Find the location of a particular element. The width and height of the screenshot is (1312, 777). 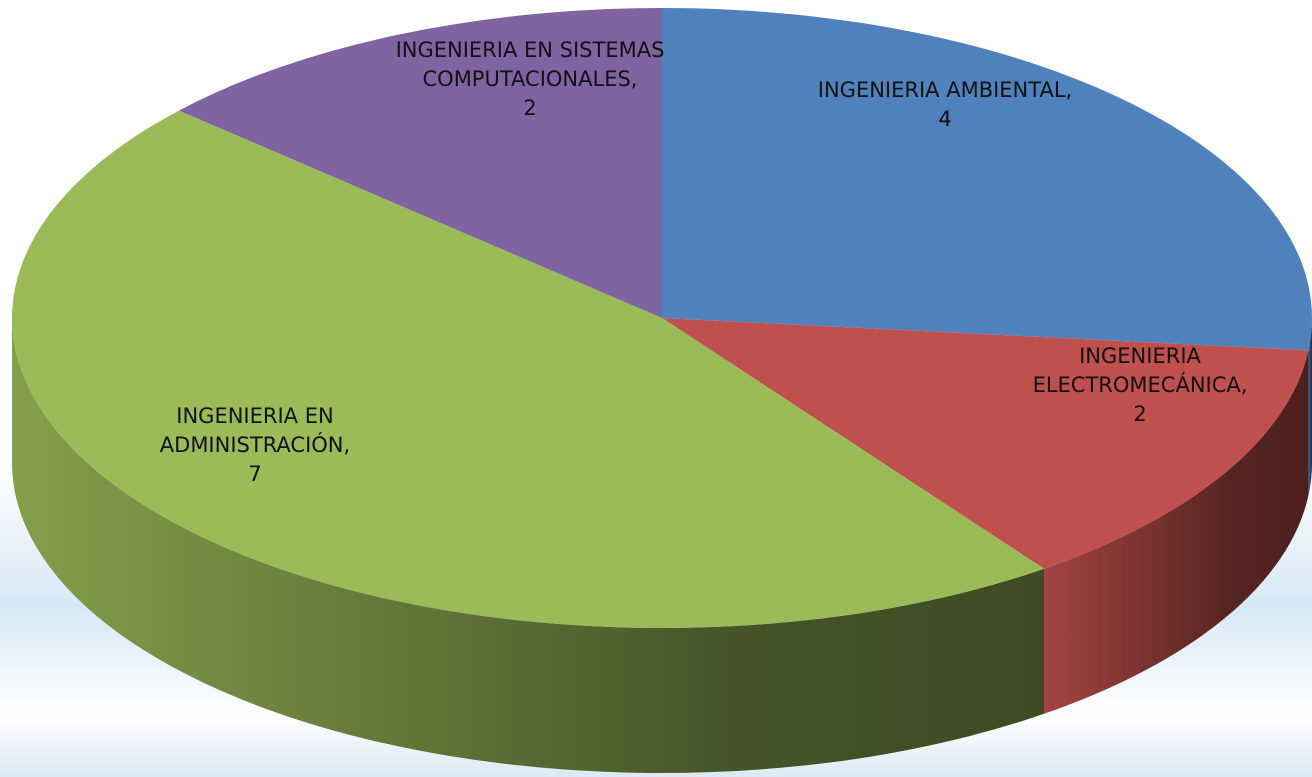

label-category: INGENIERIA AMBIENTAL, is located at coordinates (945, 90).